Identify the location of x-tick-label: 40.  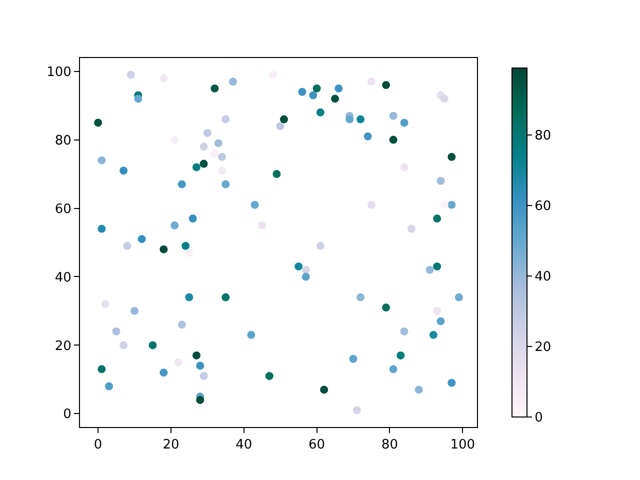
(244, 445).